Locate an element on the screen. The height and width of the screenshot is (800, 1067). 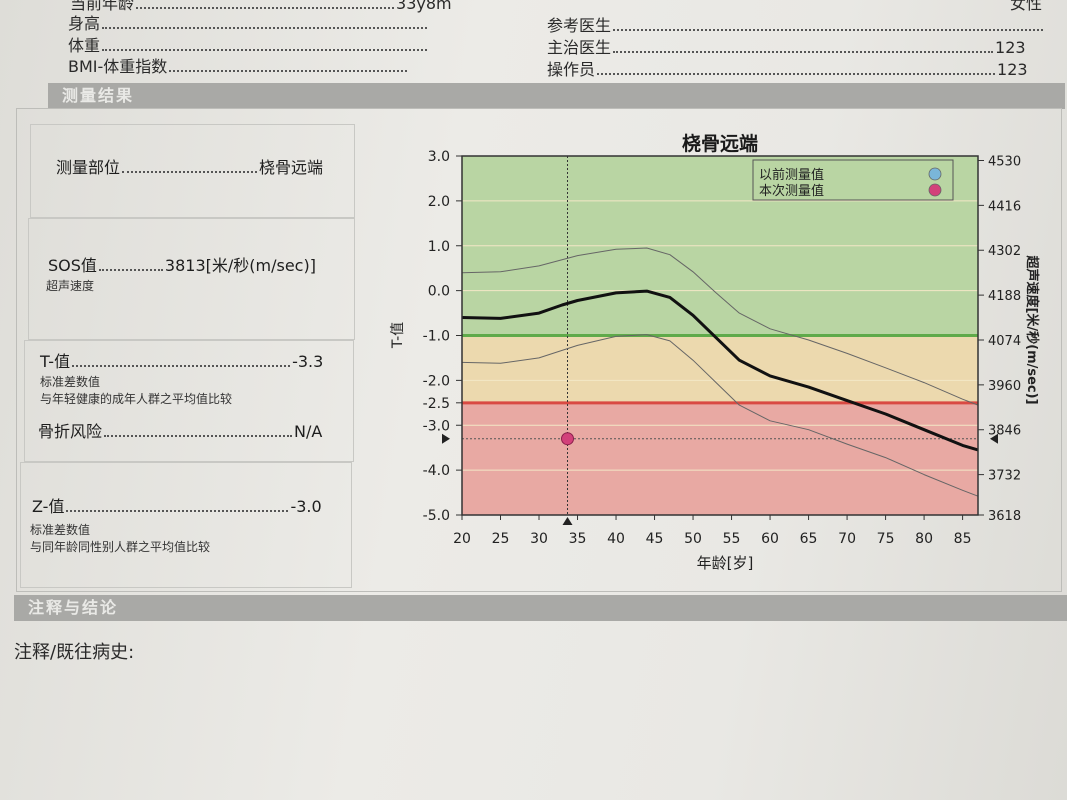
attending-row: 主治医生 123 is located at coordinates (786, 46).